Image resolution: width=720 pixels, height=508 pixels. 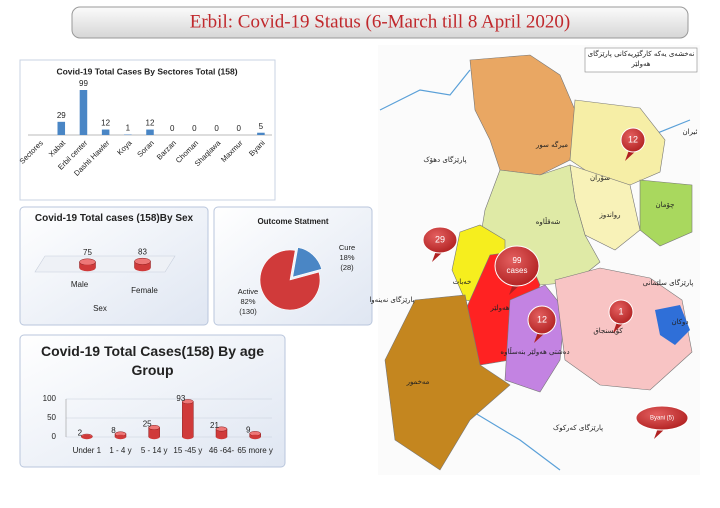 What do you see at coordinates (248, 311) in the screenshot?
I see `count-label: (130)` at bounding box center [248, 311].